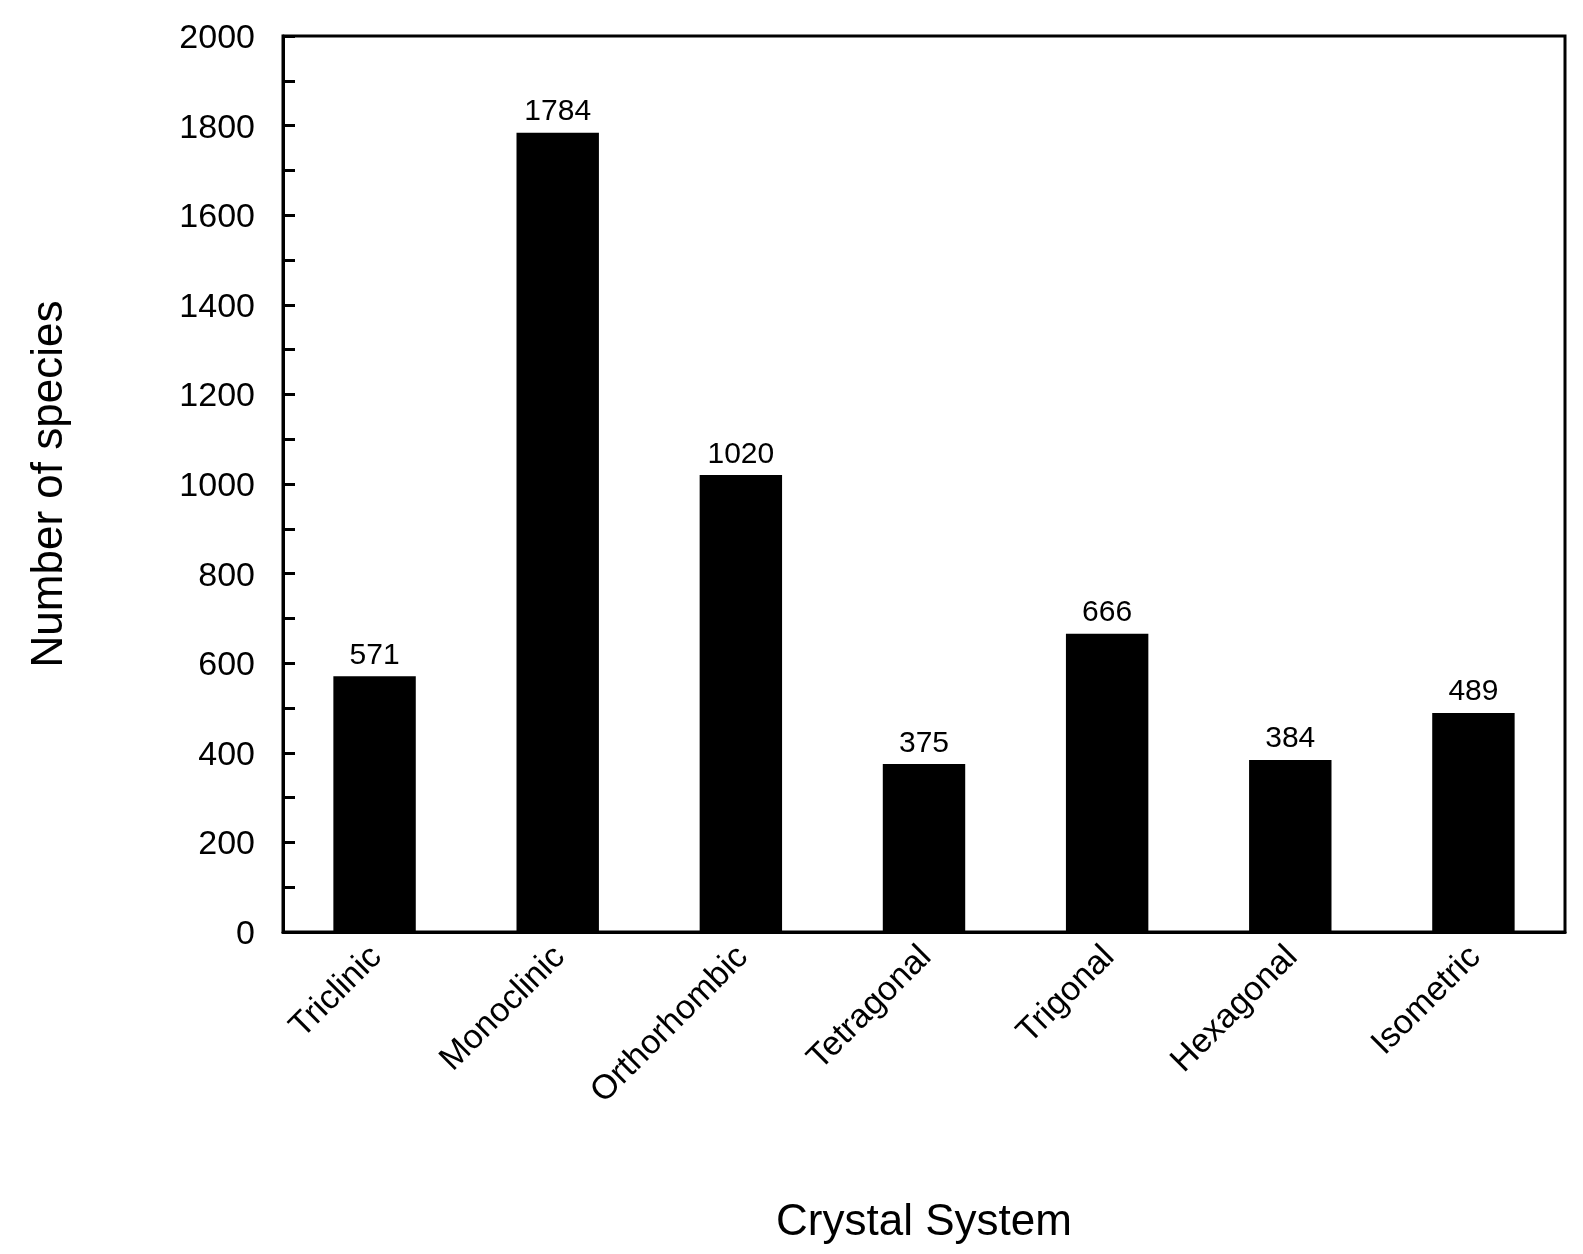  What do you see at coordinates (217, 36) in the screenshot?
I see `y-tick-label: 2000` at bounding box center [217, 36].